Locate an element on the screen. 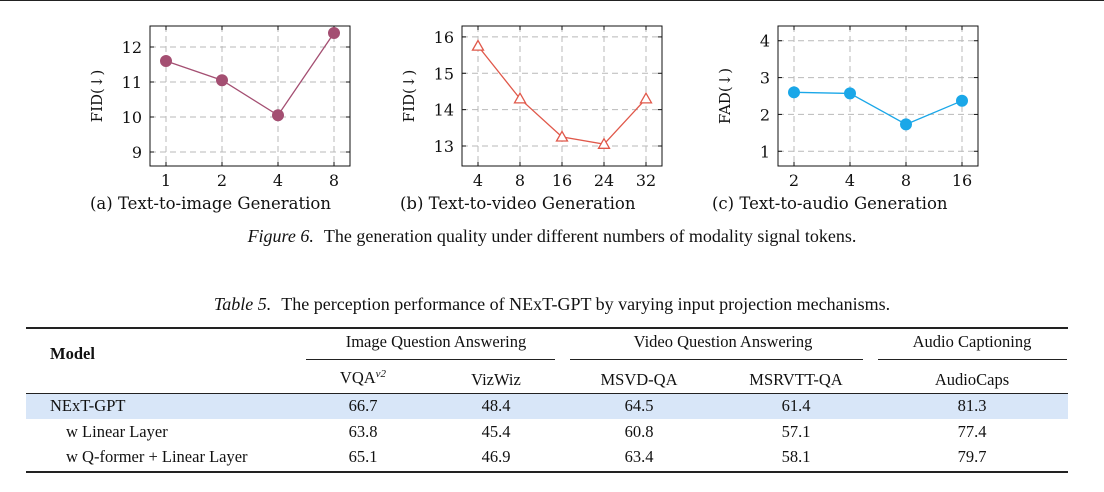 The height and width of the screenshot is (492, 1104). table-cell: 63.4 is located at coordinates (639, 456).